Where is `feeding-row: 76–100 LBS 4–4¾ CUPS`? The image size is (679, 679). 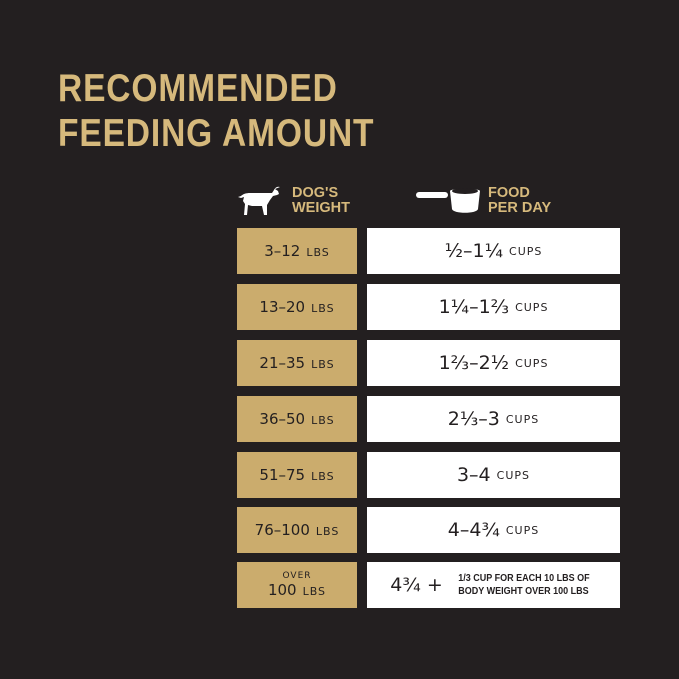 feeding-row: 76–100 LBS 4–4¾ CUPS is located at coordinates (428, 530).